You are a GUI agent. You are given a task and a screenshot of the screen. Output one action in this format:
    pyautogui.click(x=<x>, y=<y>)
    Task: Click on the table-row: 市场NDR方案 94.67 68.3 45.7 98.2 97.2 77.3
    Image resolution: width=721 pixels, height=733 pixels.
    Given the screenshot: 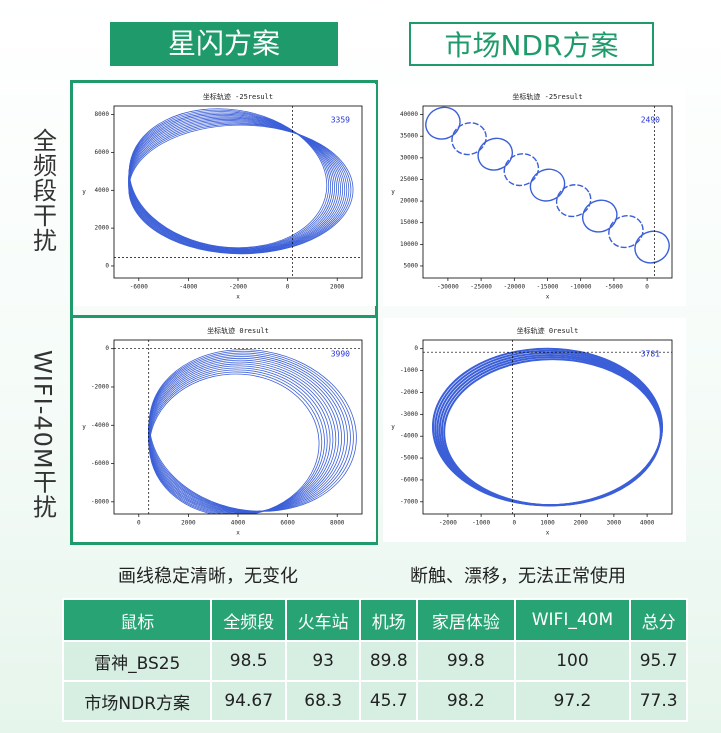 What is the action you would take?
    pyautogui.click(x=374, y=701)
    